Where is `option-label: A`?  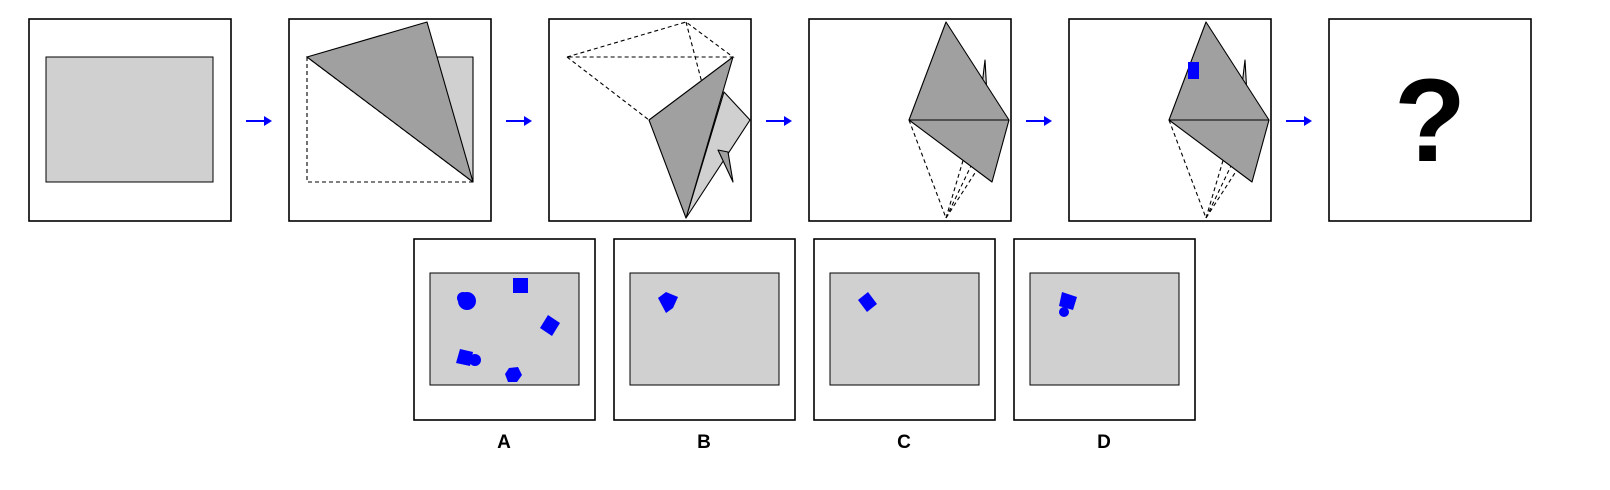 option-label: A is located at coordinates (504, 442).